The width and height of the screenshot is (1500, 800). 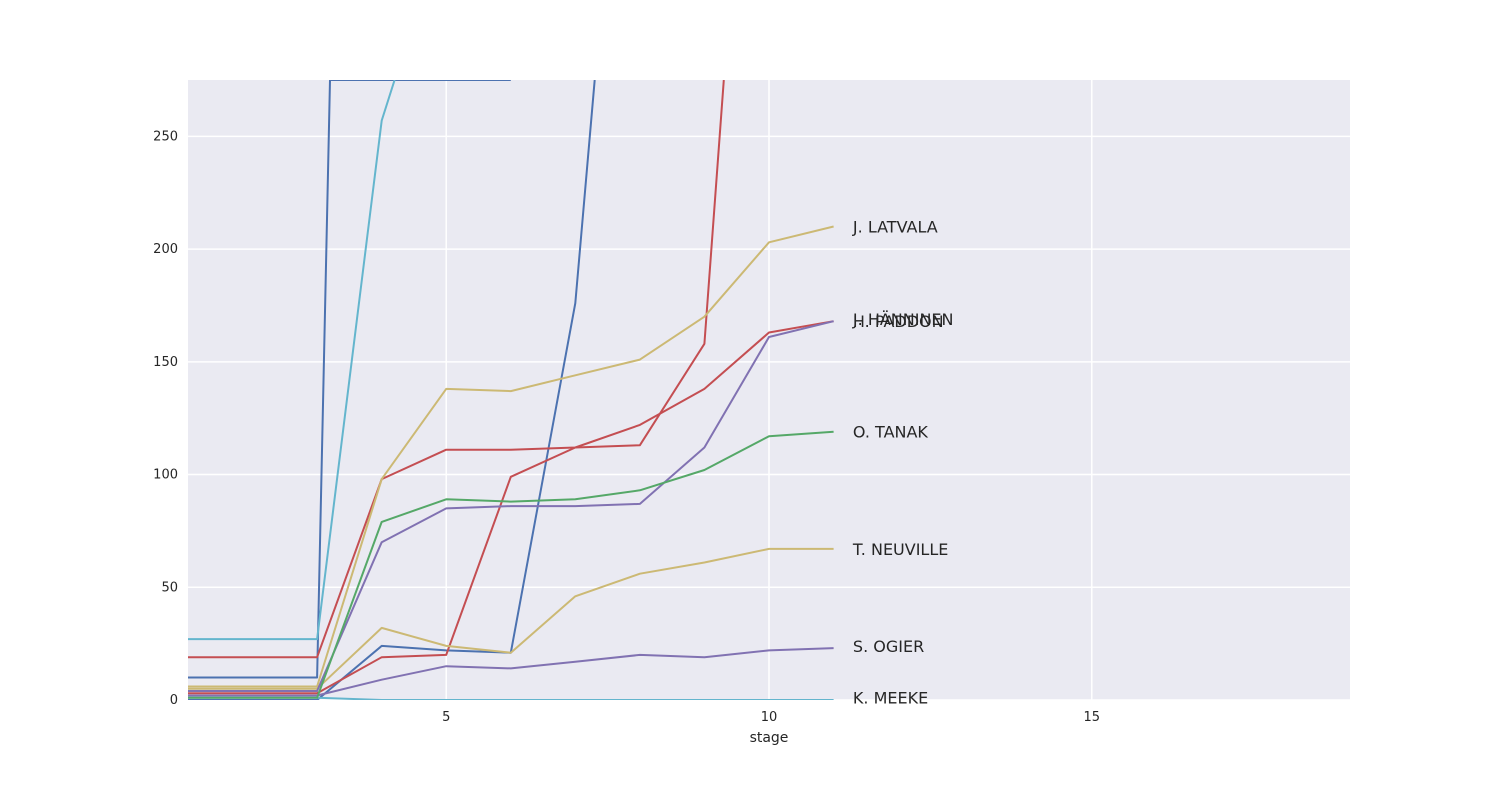 What do you see at coordinates (174, 700) in the screenshot?
I see `y-tick-label-0: 0` at bounding box center [174, 700].